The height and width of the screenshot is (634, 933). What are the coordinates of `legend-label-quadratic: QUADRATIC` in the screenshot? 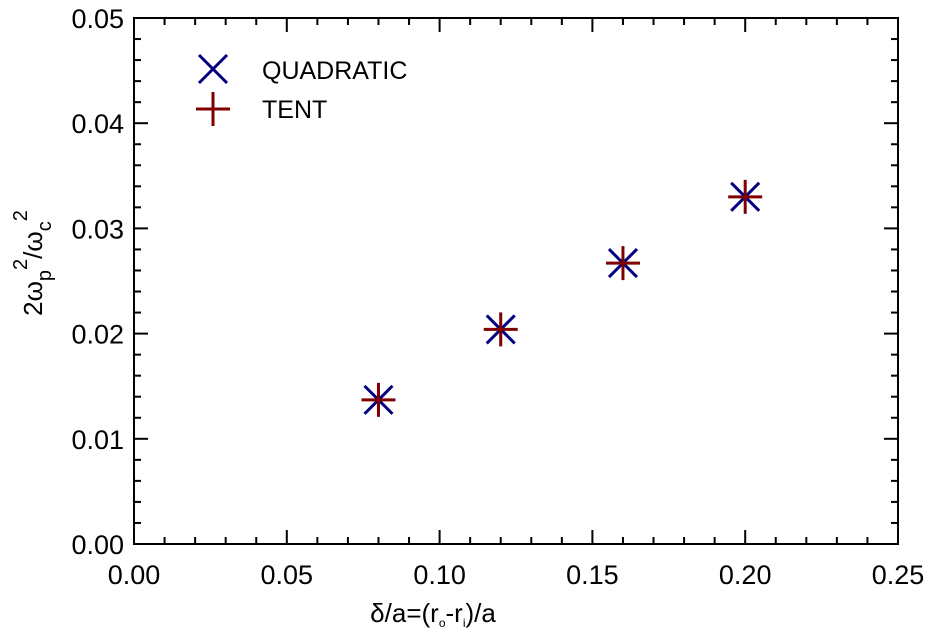 It's located at (334, 71).